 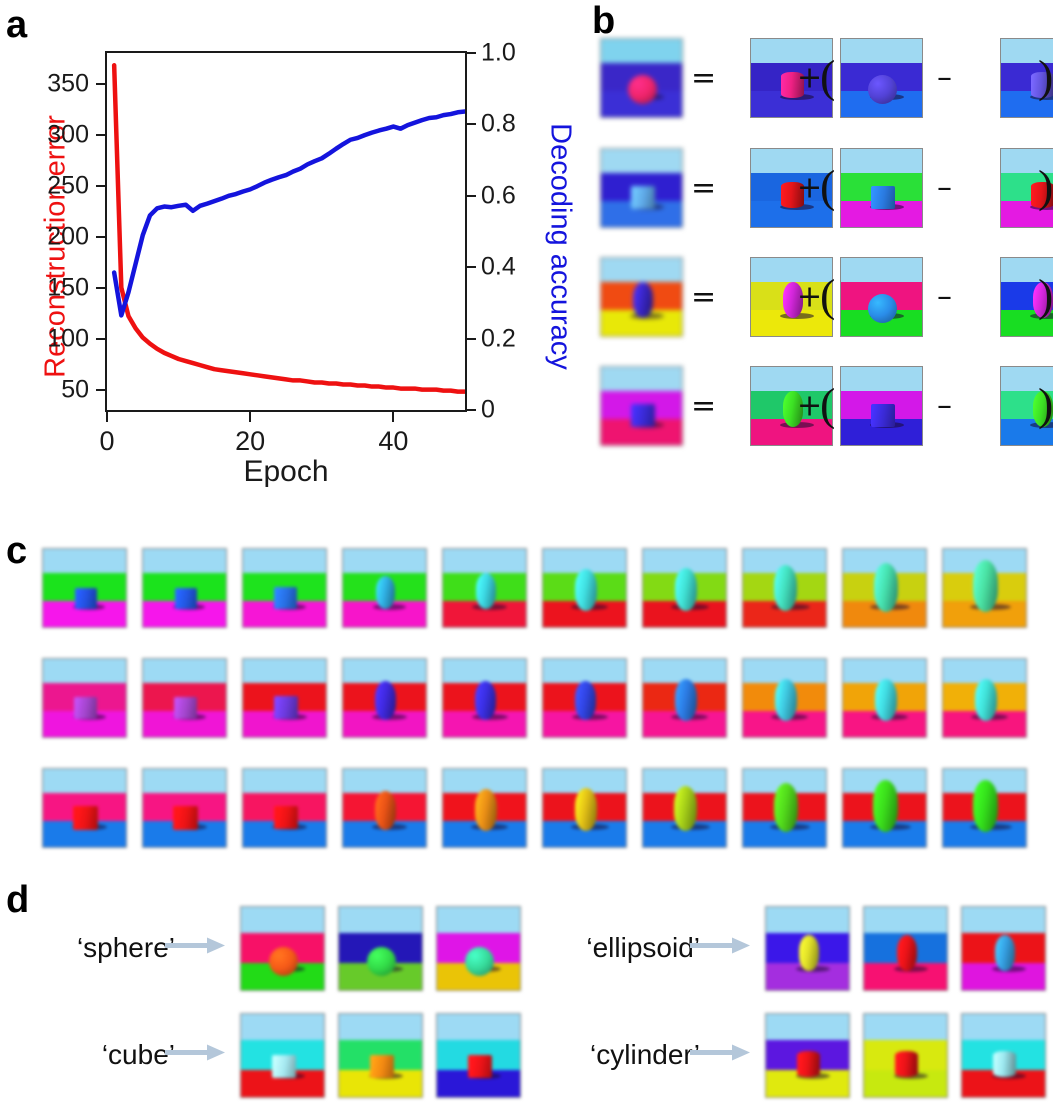 What do you see at coordinates (905, 1055) in the screenshot?
I see `scene-tile-red-cylinder-yellow-room` at bounding box center [905, 1055].